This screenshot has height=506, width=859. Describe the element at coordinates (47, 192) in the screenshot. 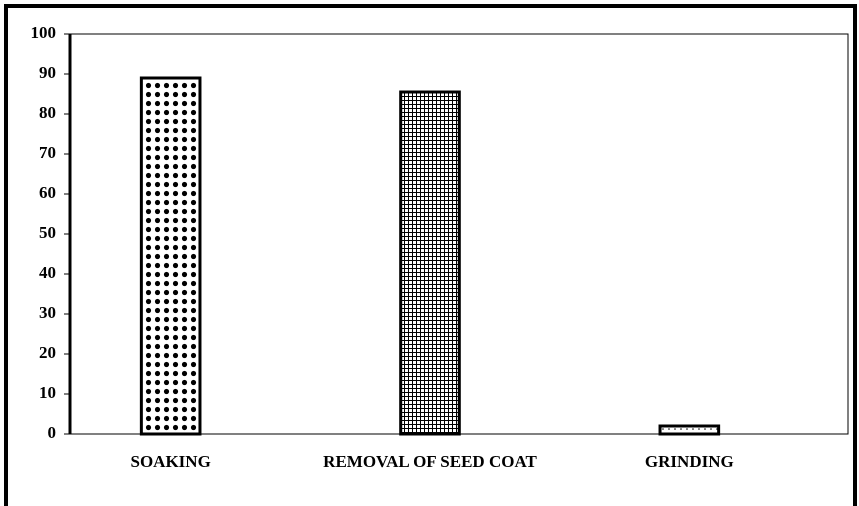

I see `y-tick-label: 60` at that location.